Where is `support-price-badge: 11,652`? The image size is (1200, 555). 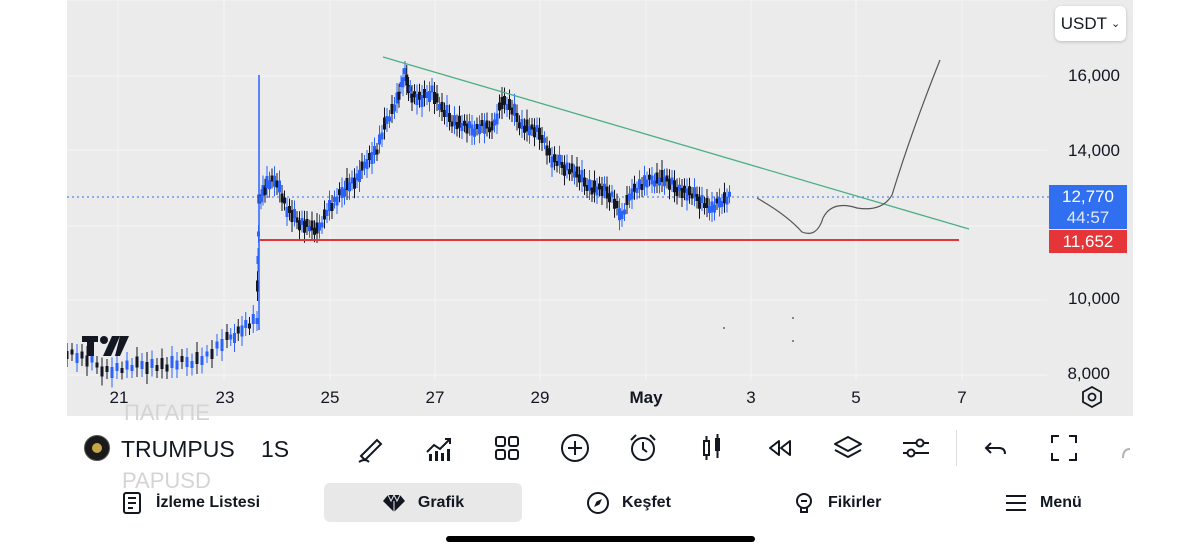
support-price-badge: 11,652 is located at coordinates (1088, 241).